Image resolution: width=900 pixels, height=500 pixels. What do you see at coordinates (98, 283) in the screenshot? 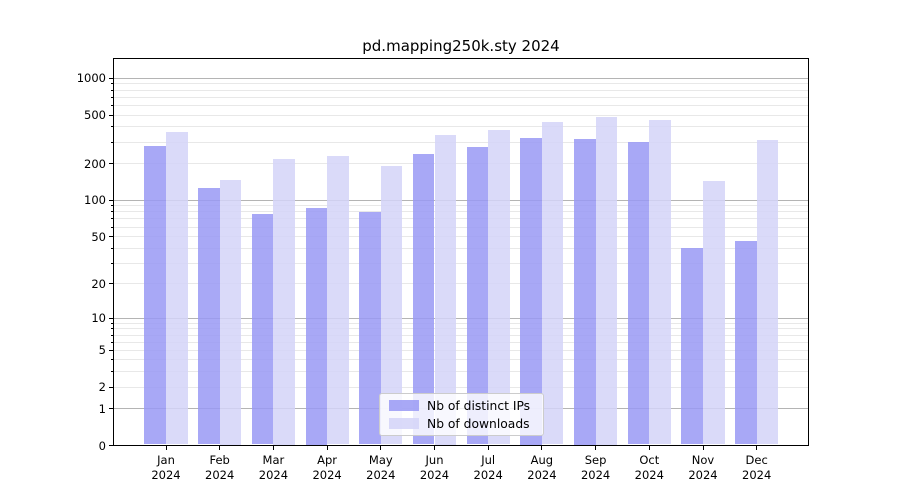
I see `y-tick-label: 20` at bounding box center [98, 283].